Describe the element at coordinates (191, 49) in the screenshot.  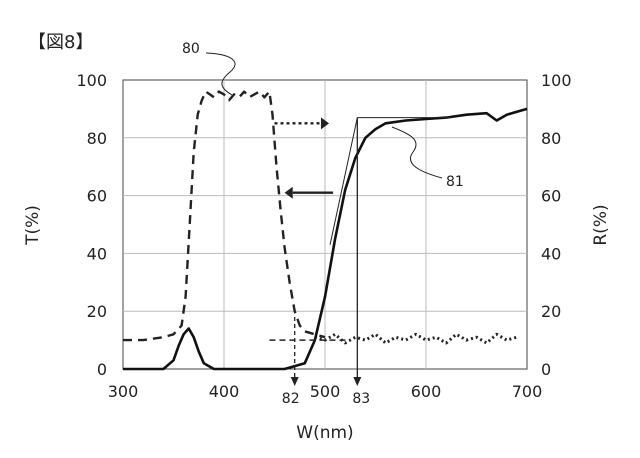
I see `ref-80-label: 80` at that location.